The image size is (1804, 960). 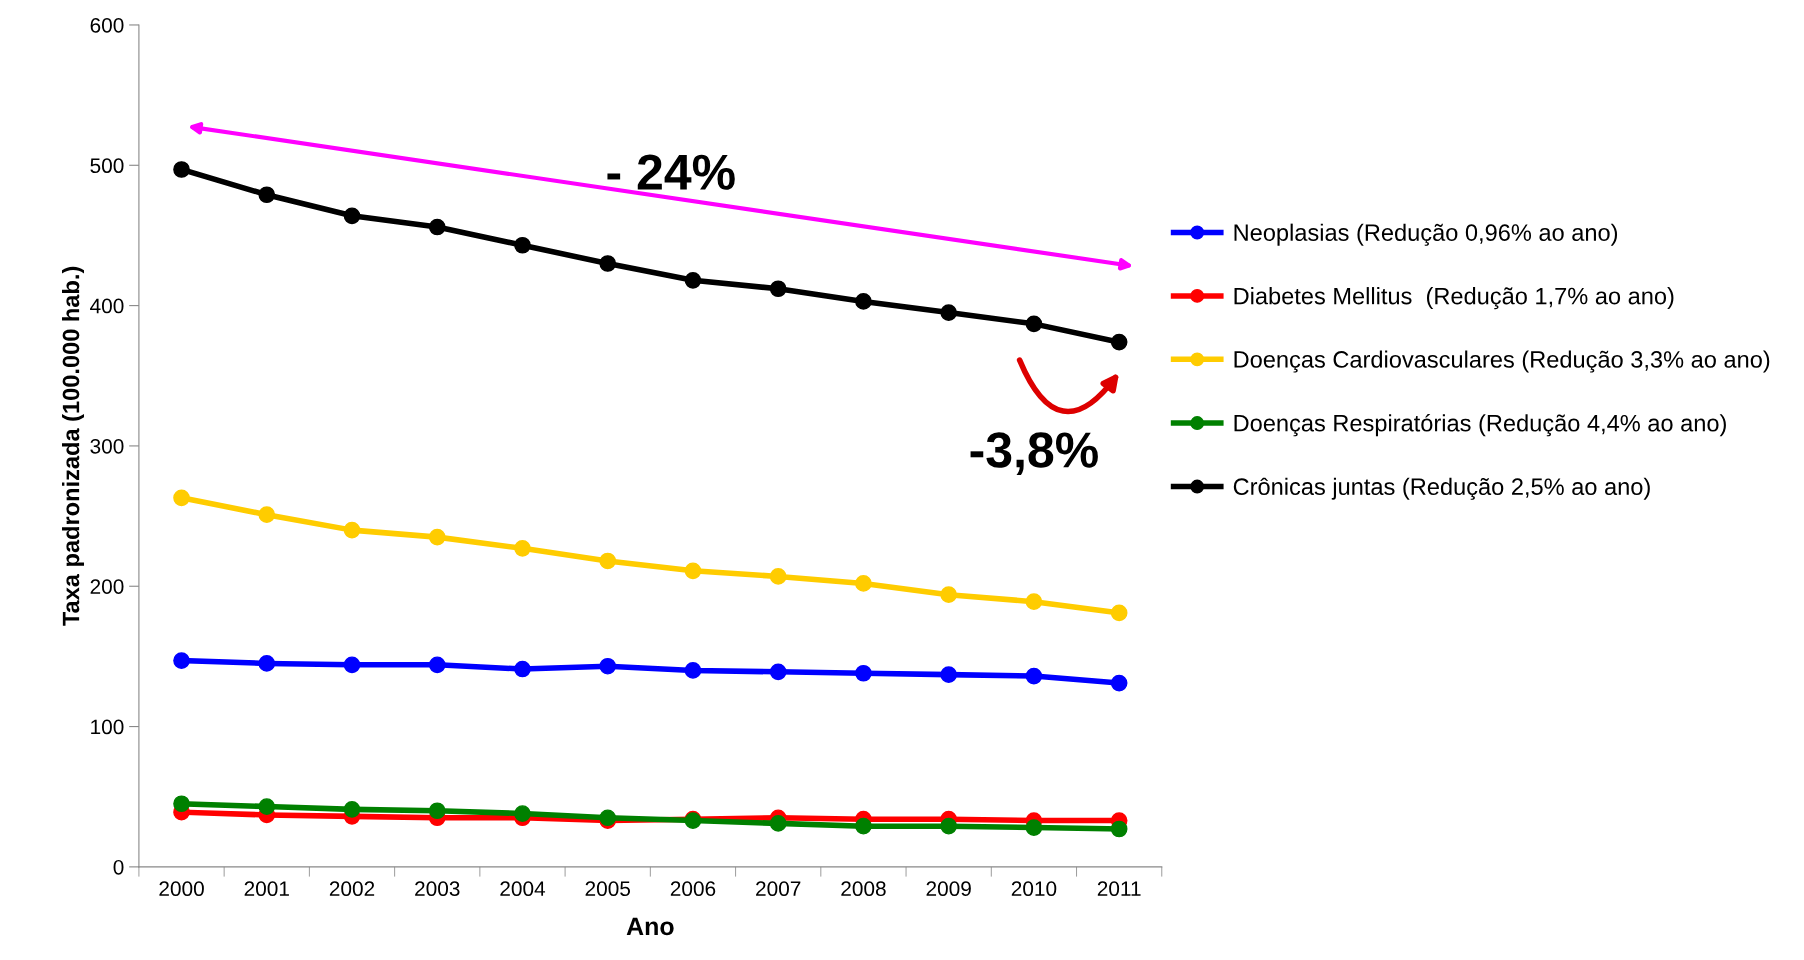 What do you see at coordinates (778, 889) in the screenshot?
I see `x-tick-label: 2007` at bounding box center [778, 889].